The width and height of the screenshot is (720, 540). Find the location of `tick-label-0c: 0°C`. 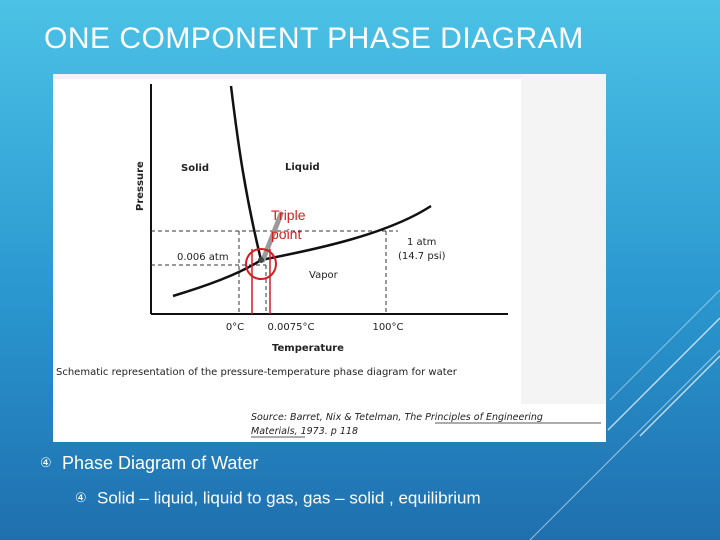

tick-label-0c: 0°C is located at coordinates (235, 327).